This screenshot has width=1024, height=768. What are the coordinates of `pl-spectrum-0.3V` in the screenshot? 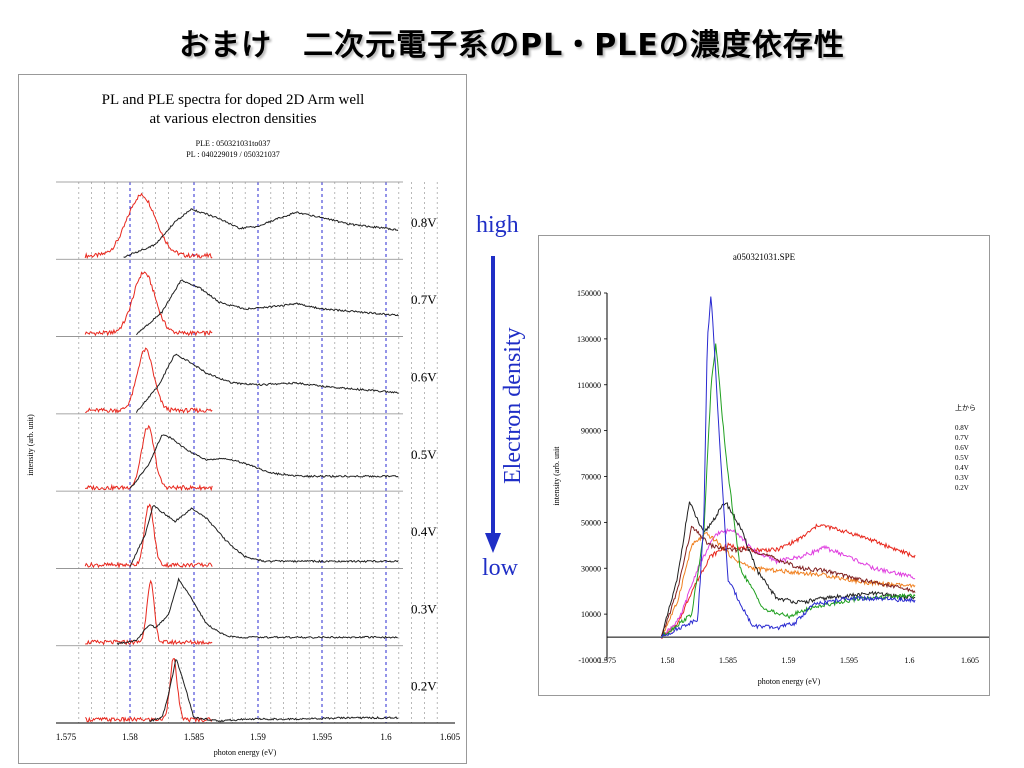 It's located at (149, 612).